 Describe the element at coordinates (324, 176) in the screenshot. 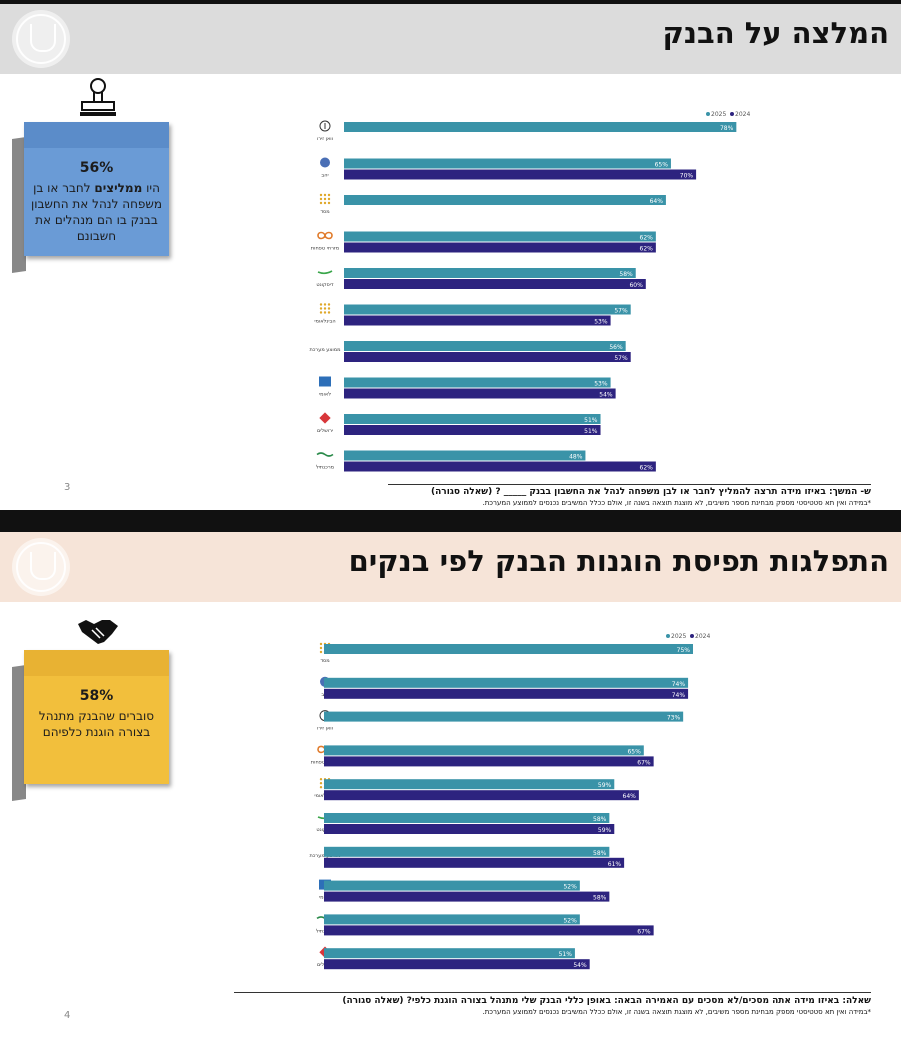

I see `category-label: יהב` at that location.